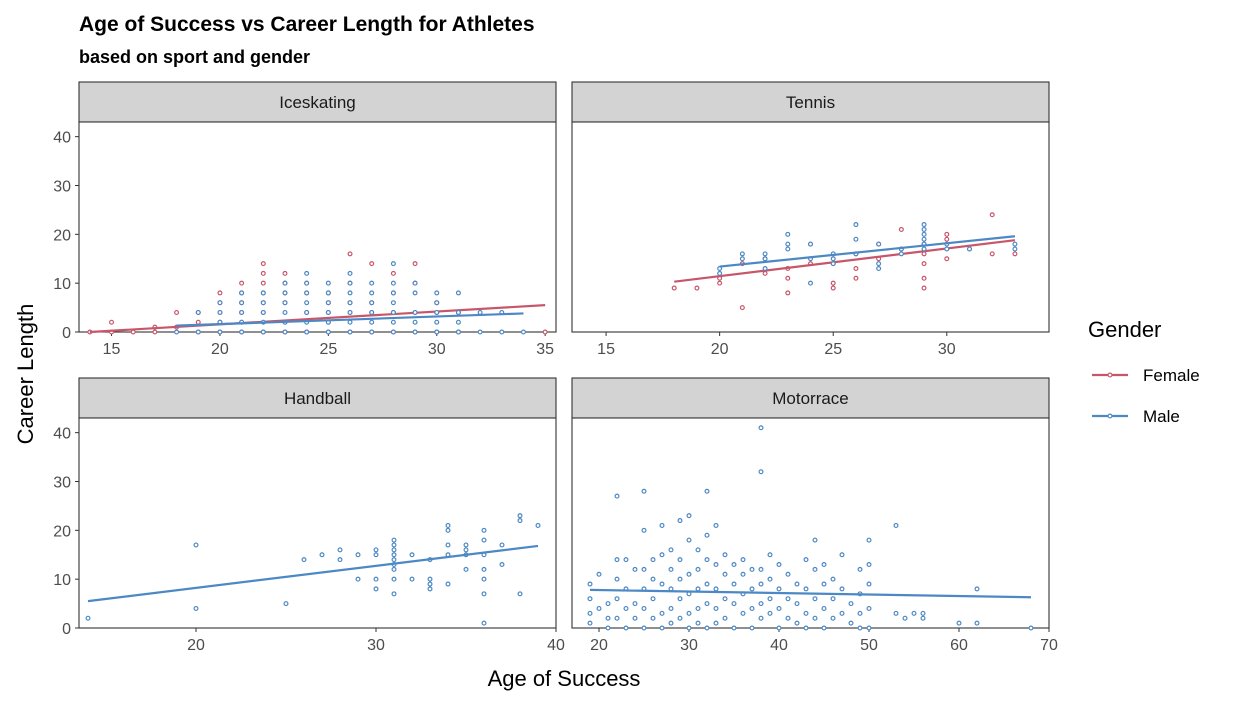  I want to click on x-tick-label: 20, so click(196, 645).